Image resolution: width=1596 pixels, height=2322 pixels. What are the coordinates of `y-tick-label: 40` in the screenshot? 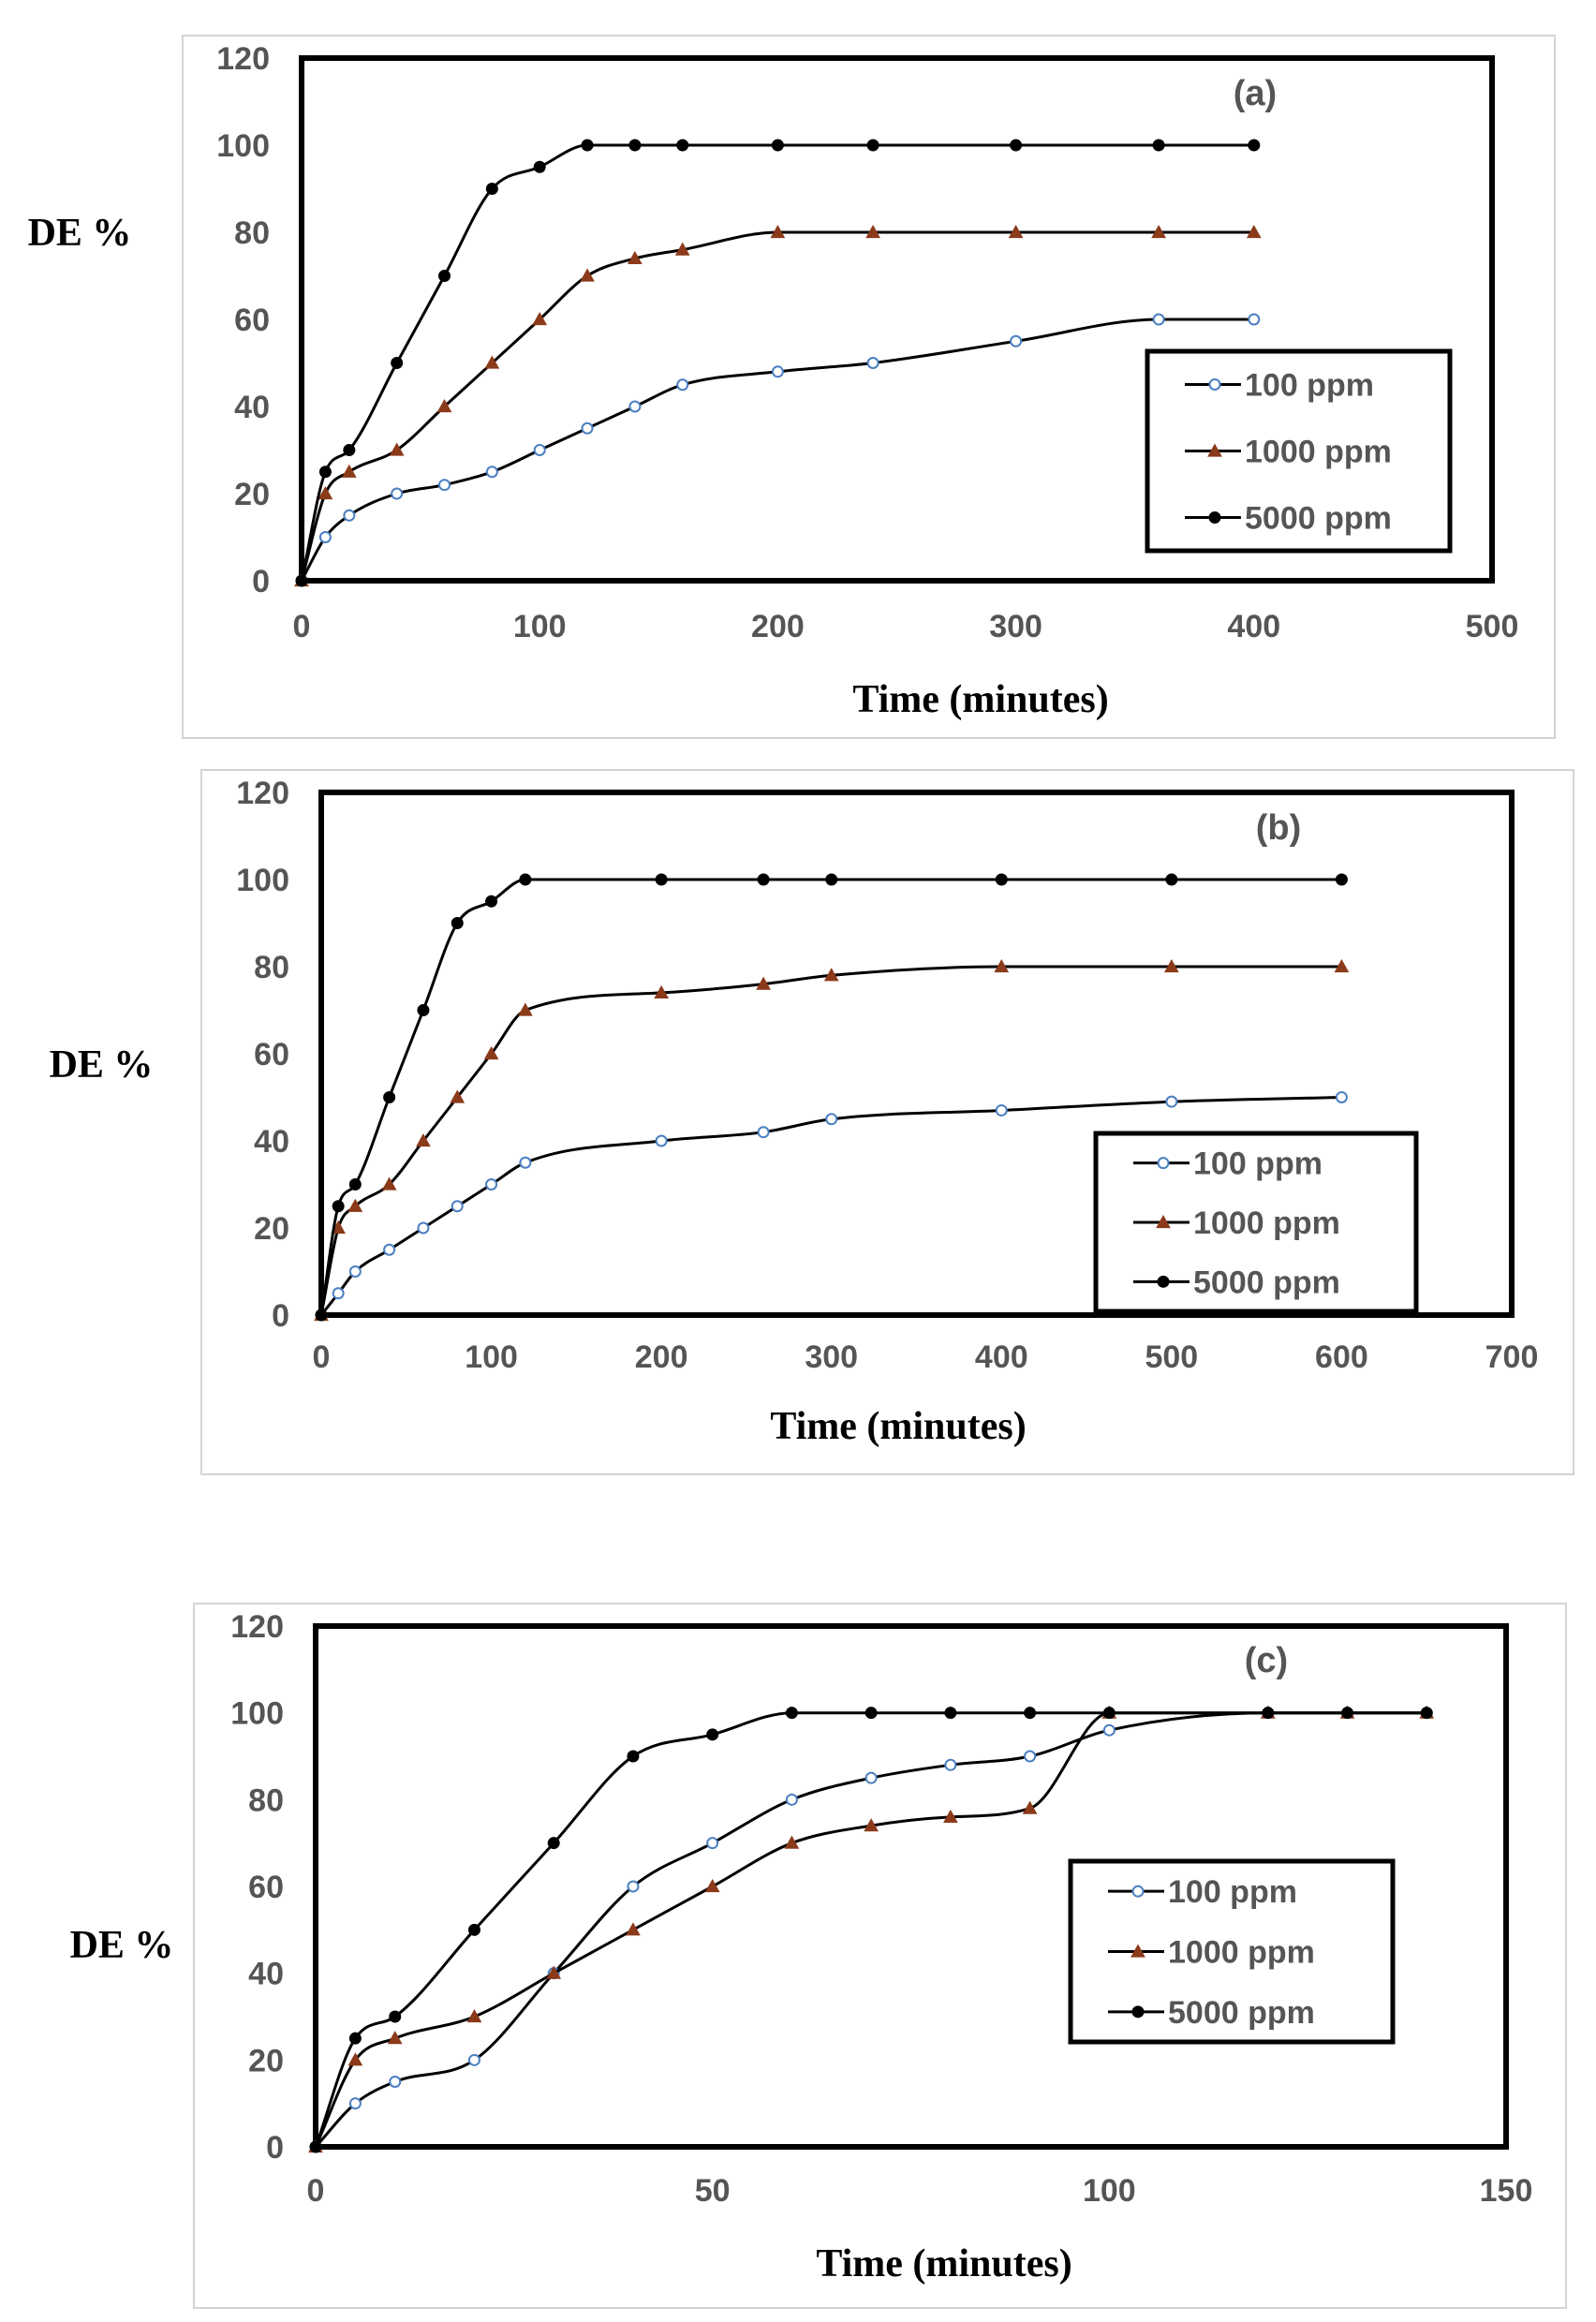 It's located at (252, 407).